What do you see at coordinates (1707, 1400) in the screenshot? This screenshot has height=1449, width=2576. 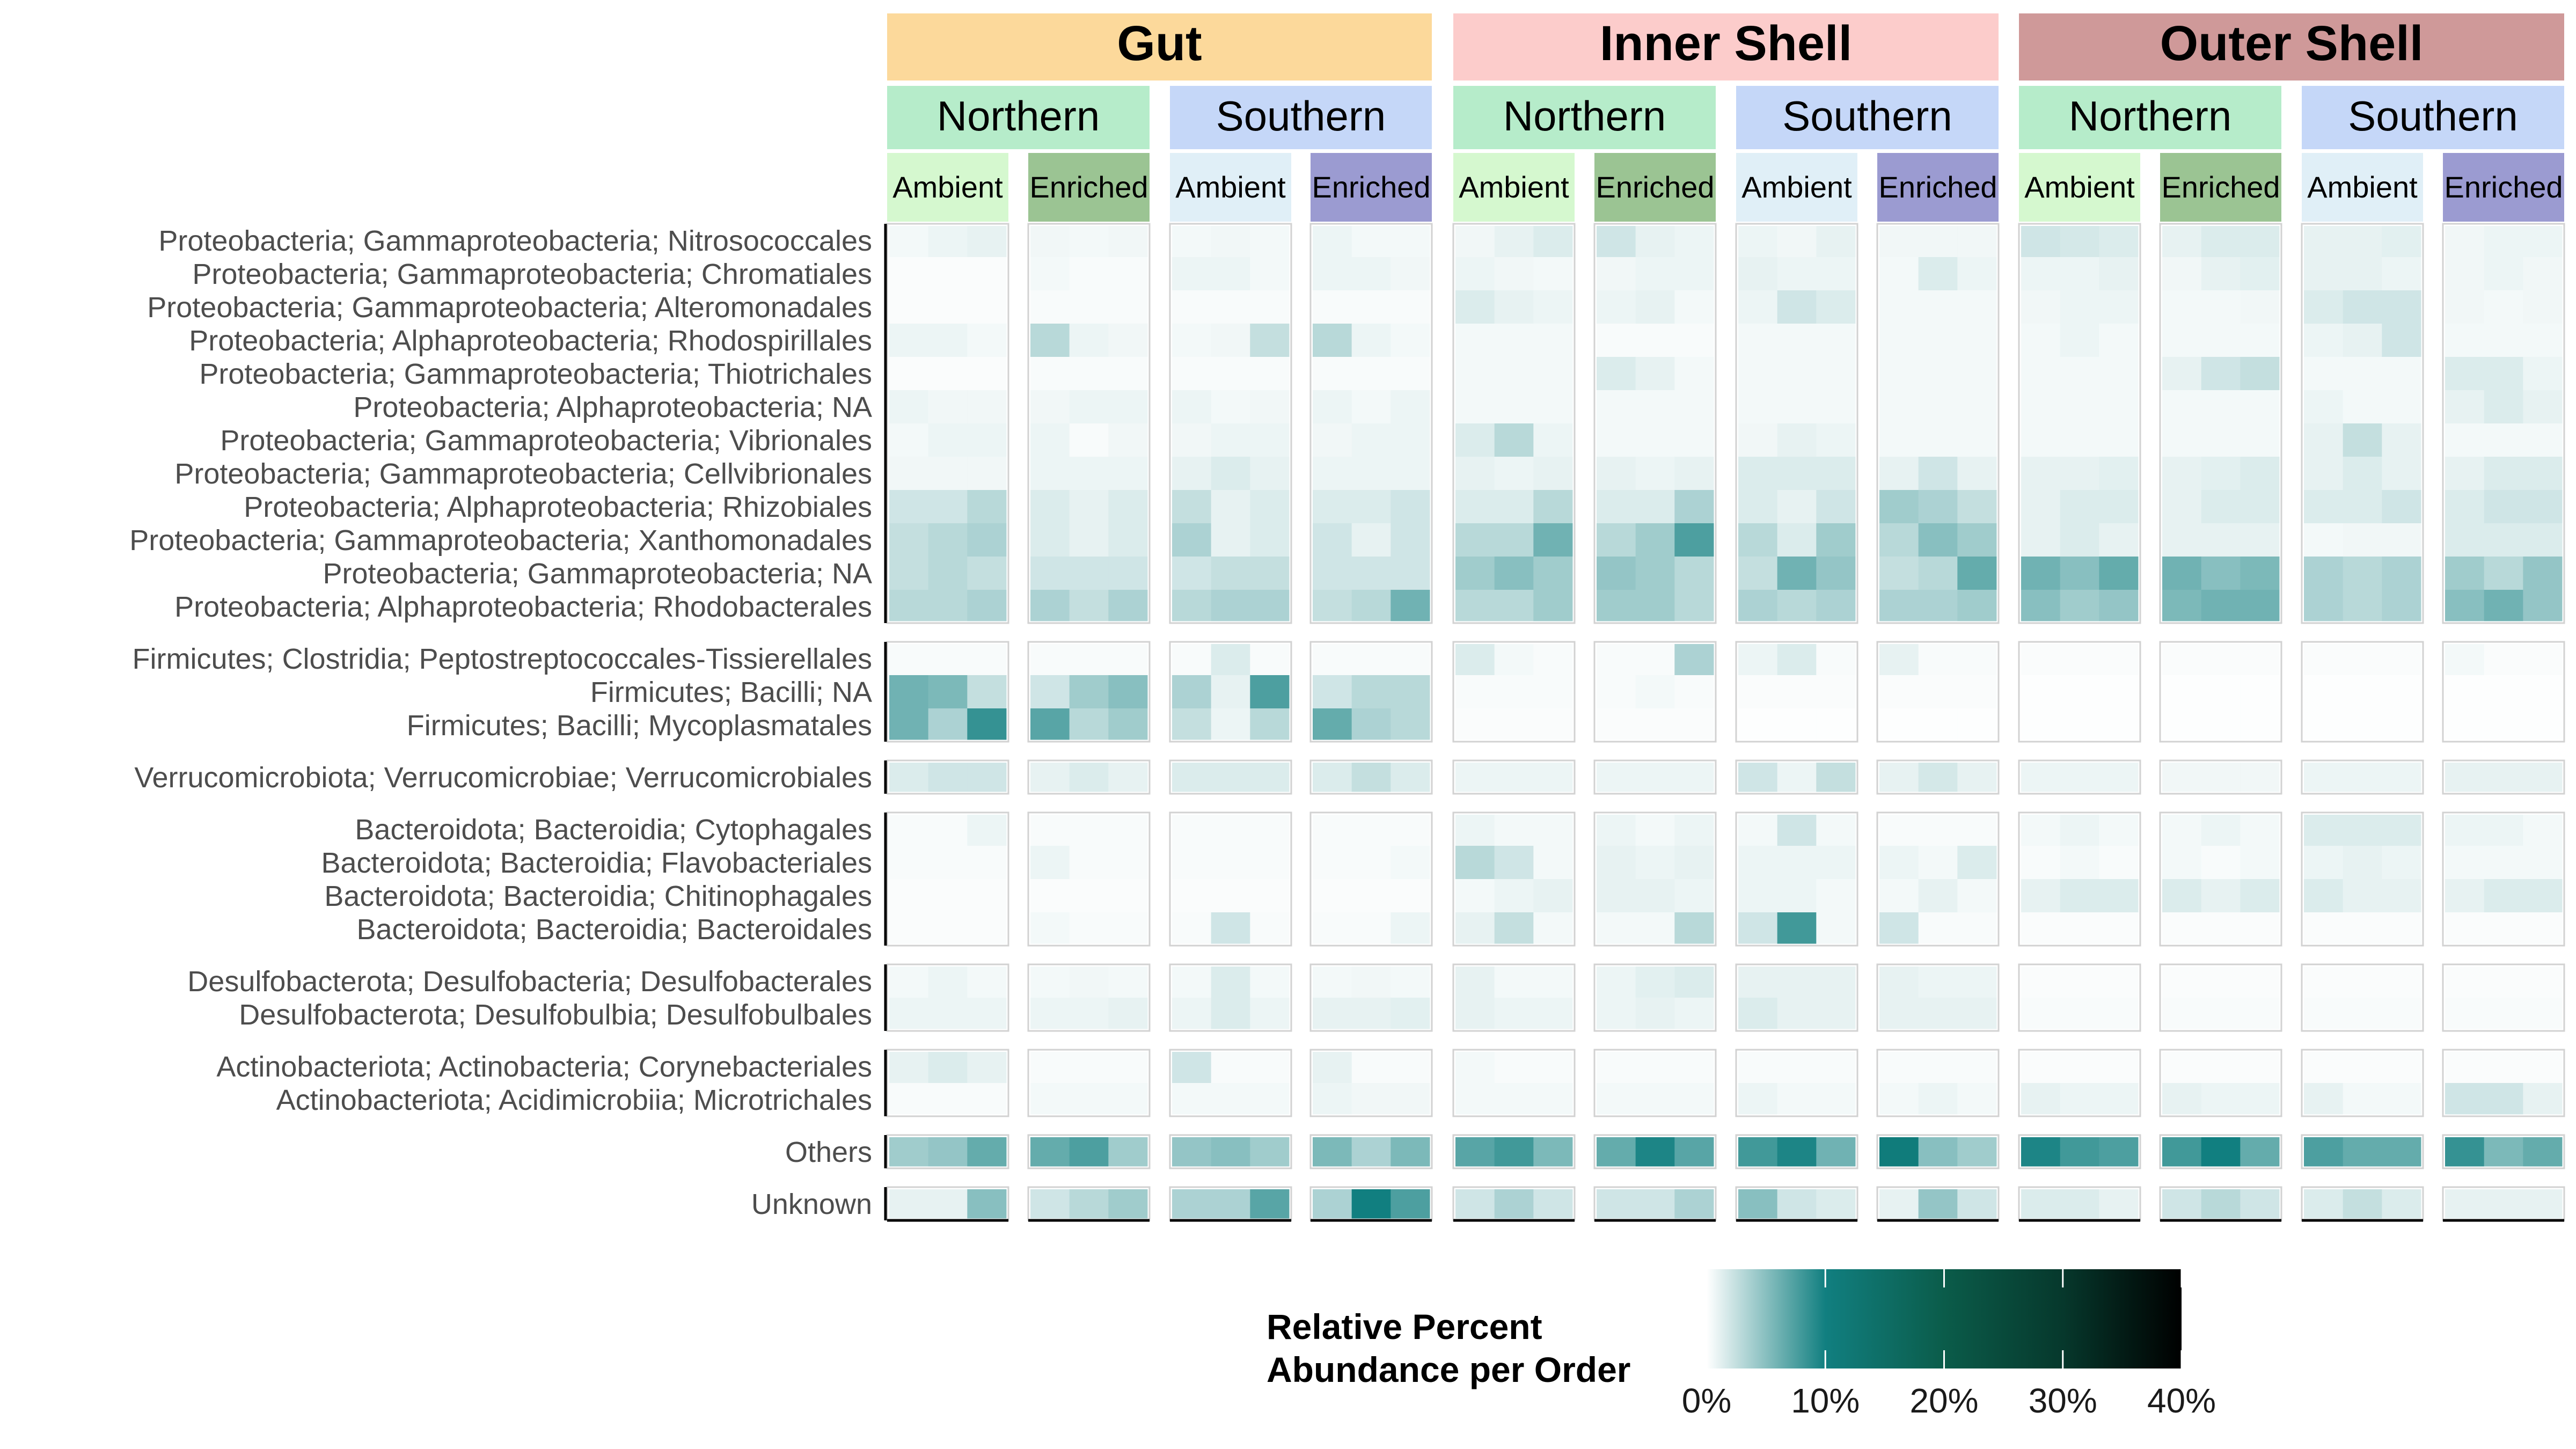 I see `legend-tick-label: 0%` at bounding box center [1707, 1400].